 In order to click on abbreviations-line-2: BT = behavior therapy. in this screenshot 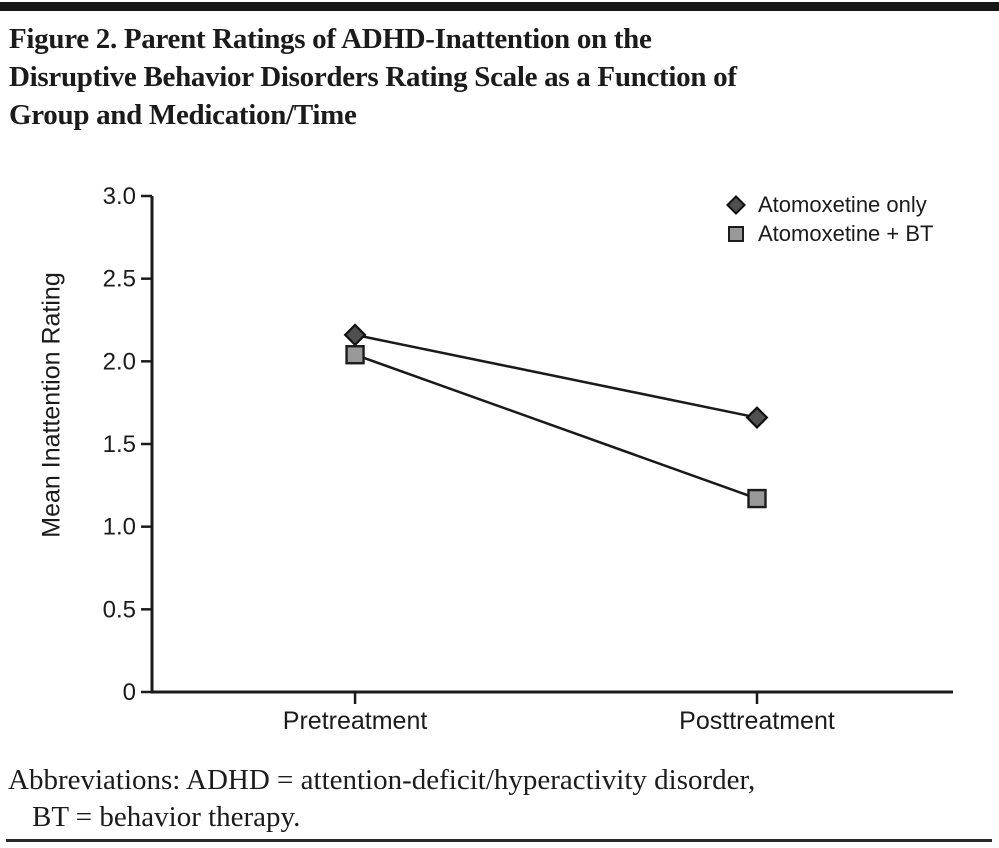, I will do `click(166, 817)`.